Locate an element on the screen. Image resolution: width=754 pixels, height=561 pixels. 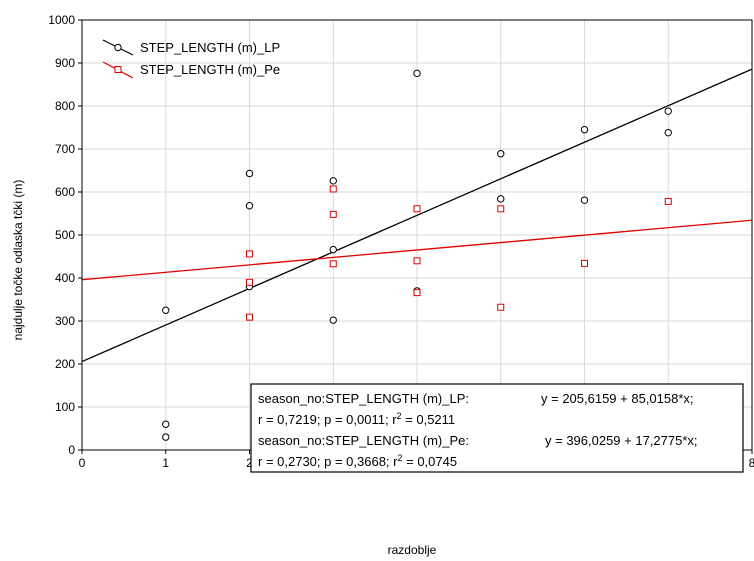
y-tick-label: 600 is located at coordinates (65, 192).